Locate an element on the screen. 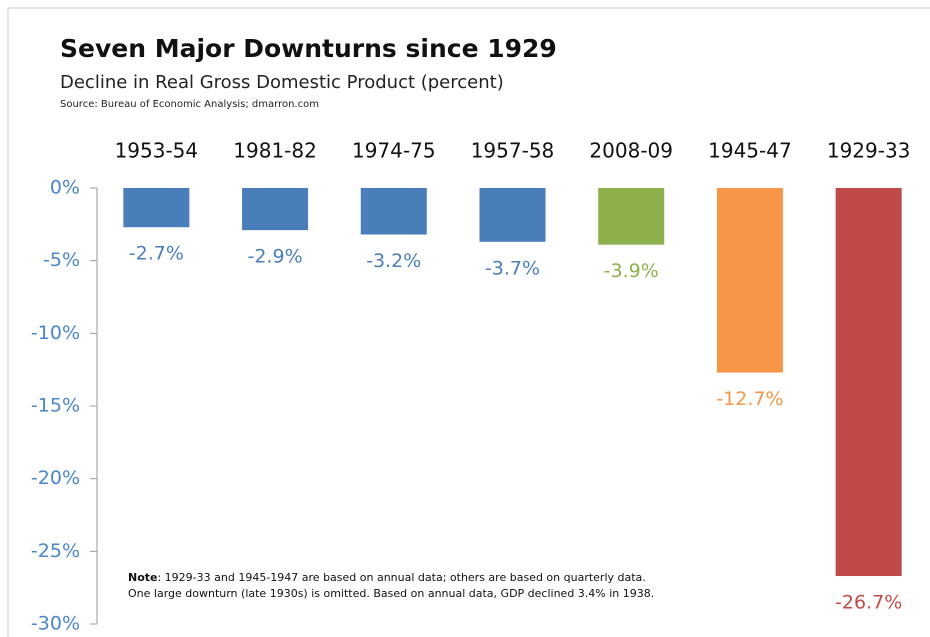  y-tick-label: -15% is located at coordinates (55, 406).